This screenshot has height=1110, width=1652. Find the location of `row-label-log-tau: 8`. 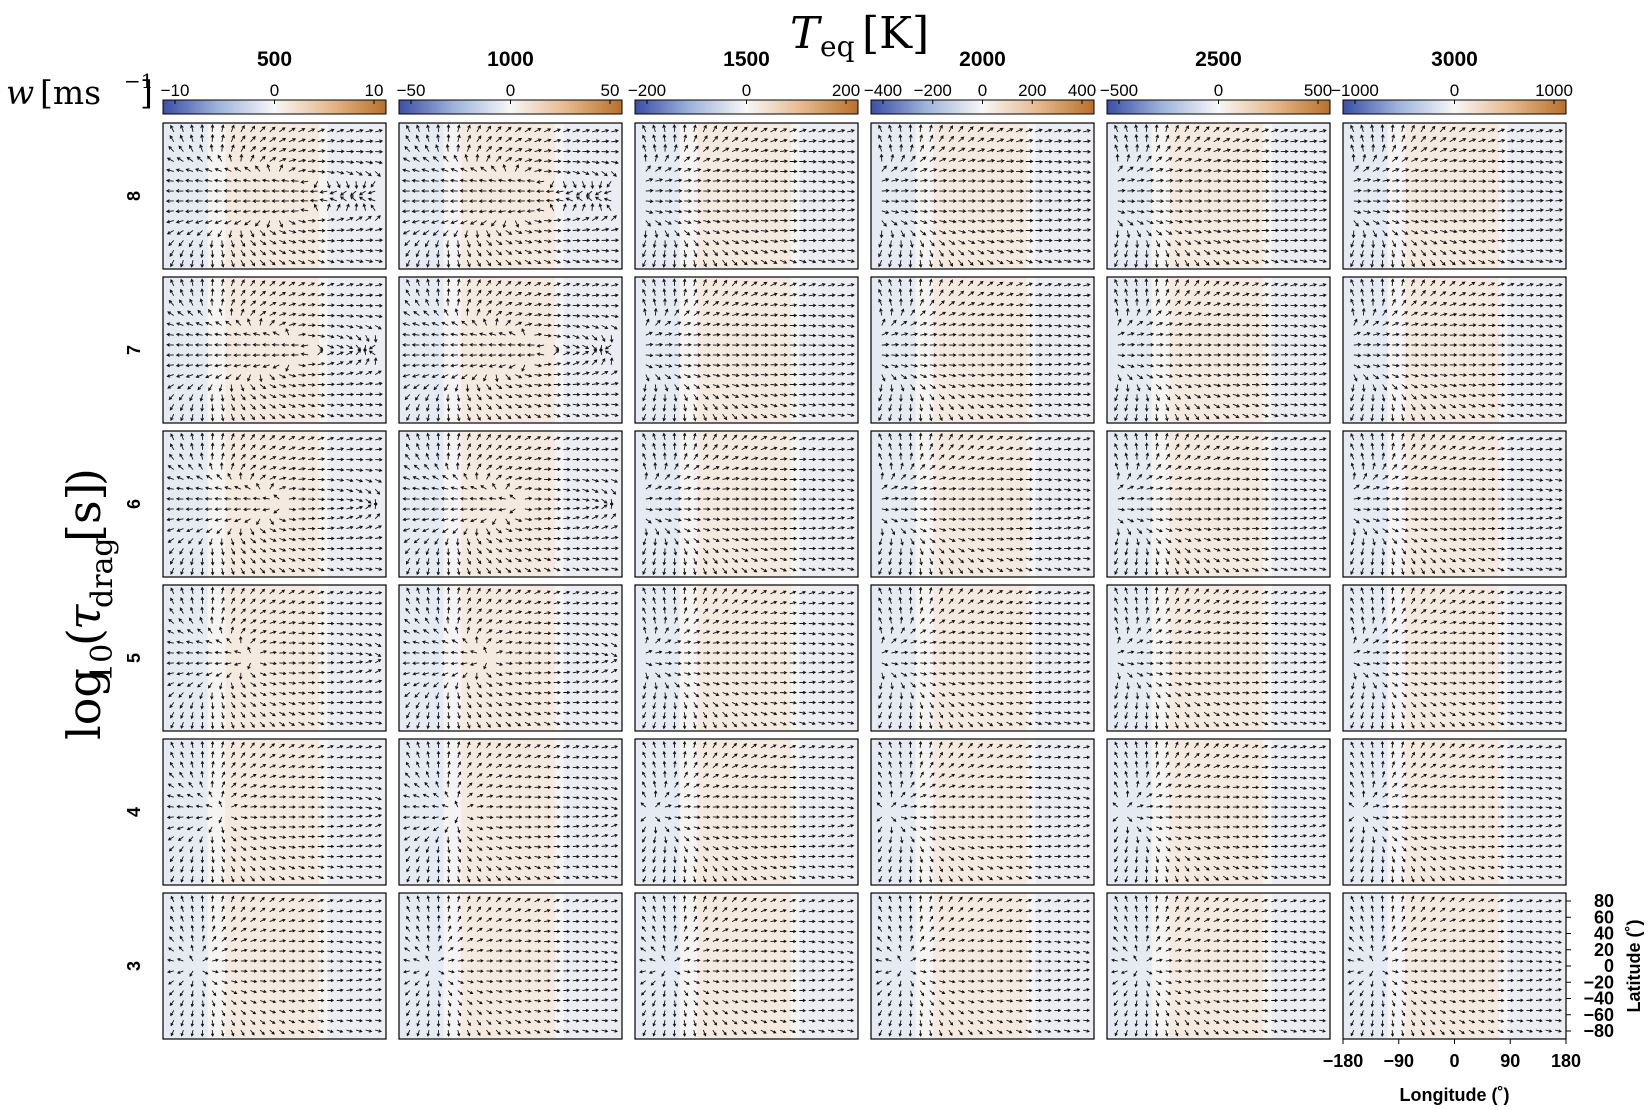

row-label-log-tau: 8 is located at coordinates (134, 196).